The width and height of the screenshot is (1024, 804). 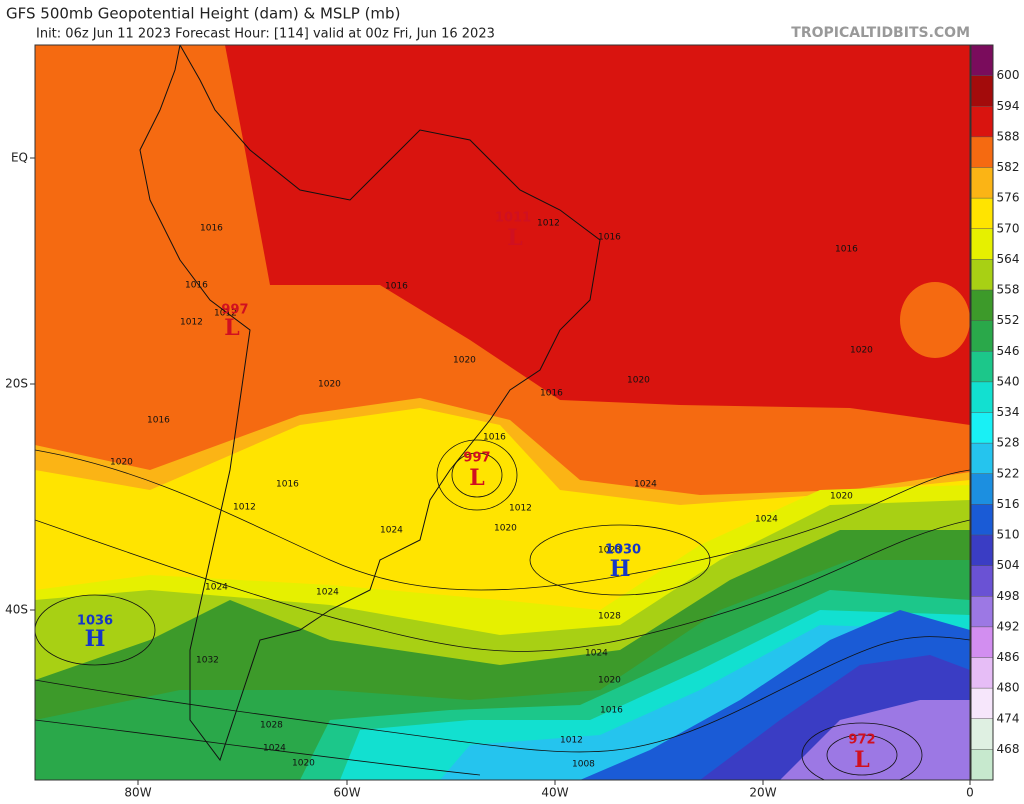 I want to click on center-value: 972, so click(x=861, y=740).